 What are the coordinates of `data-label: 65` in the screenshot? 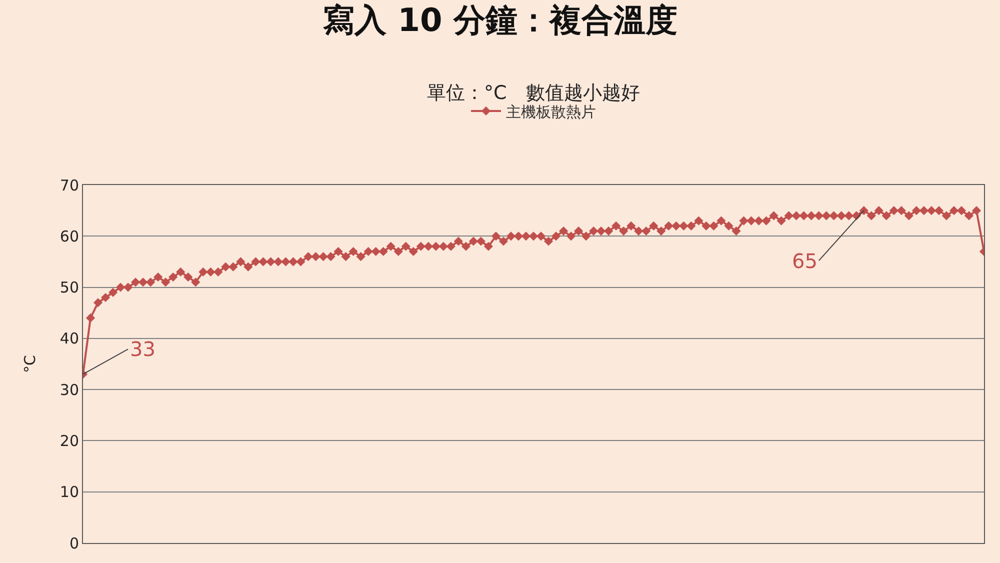 It's located at (805, 261).